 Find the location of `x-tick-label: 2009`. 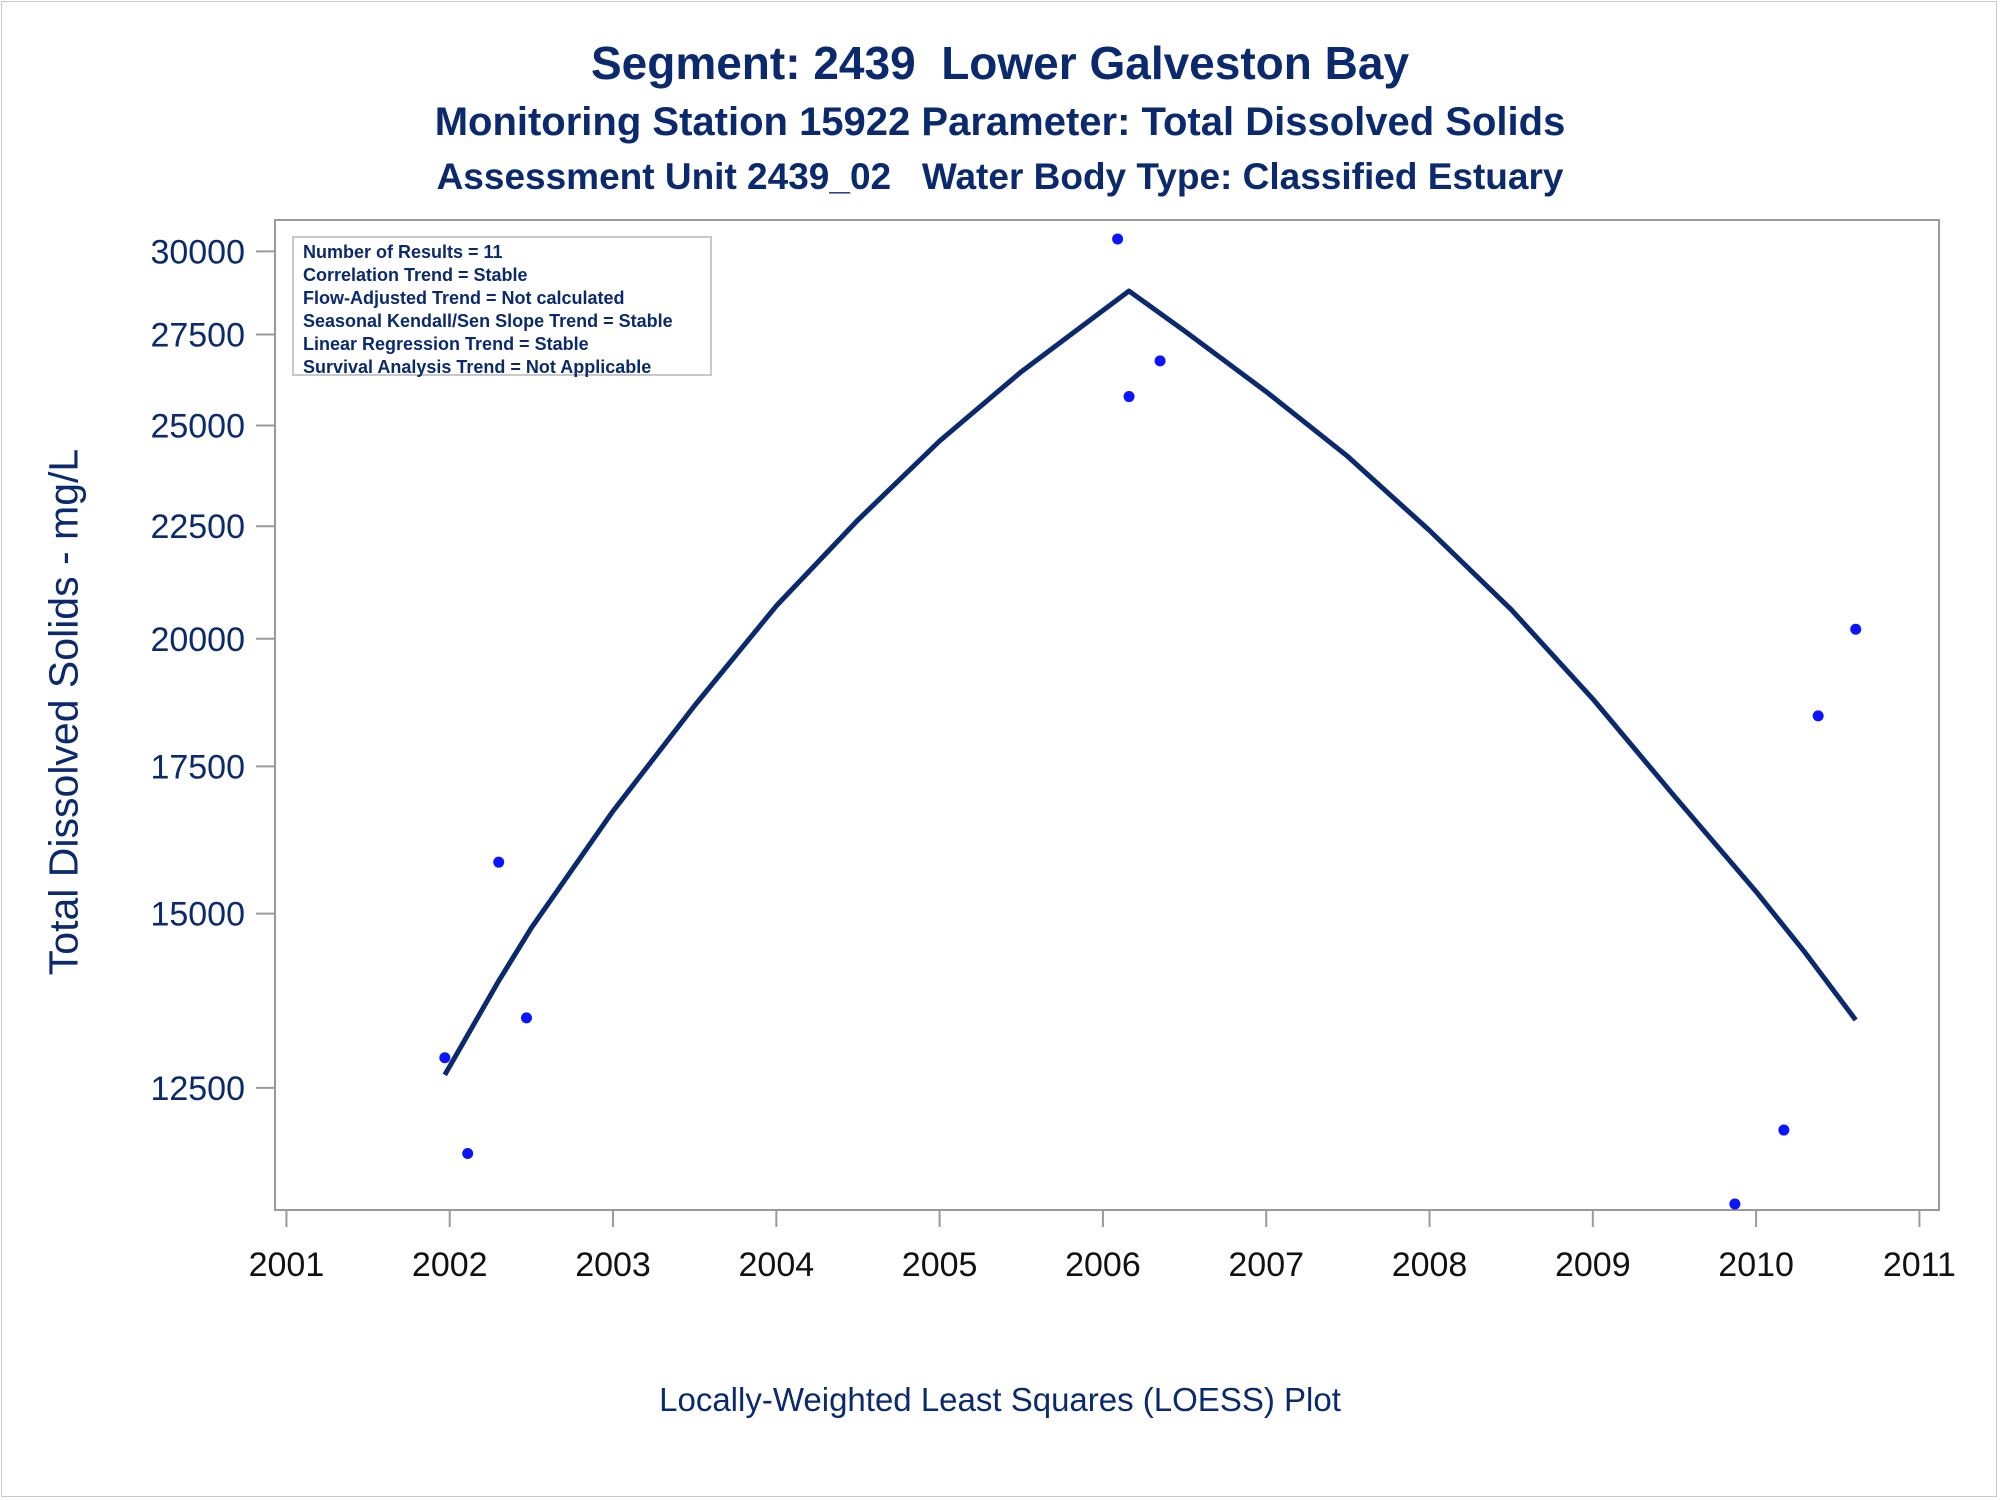

x-tick-label: 2009 is located at coordinates (1593, 1265).